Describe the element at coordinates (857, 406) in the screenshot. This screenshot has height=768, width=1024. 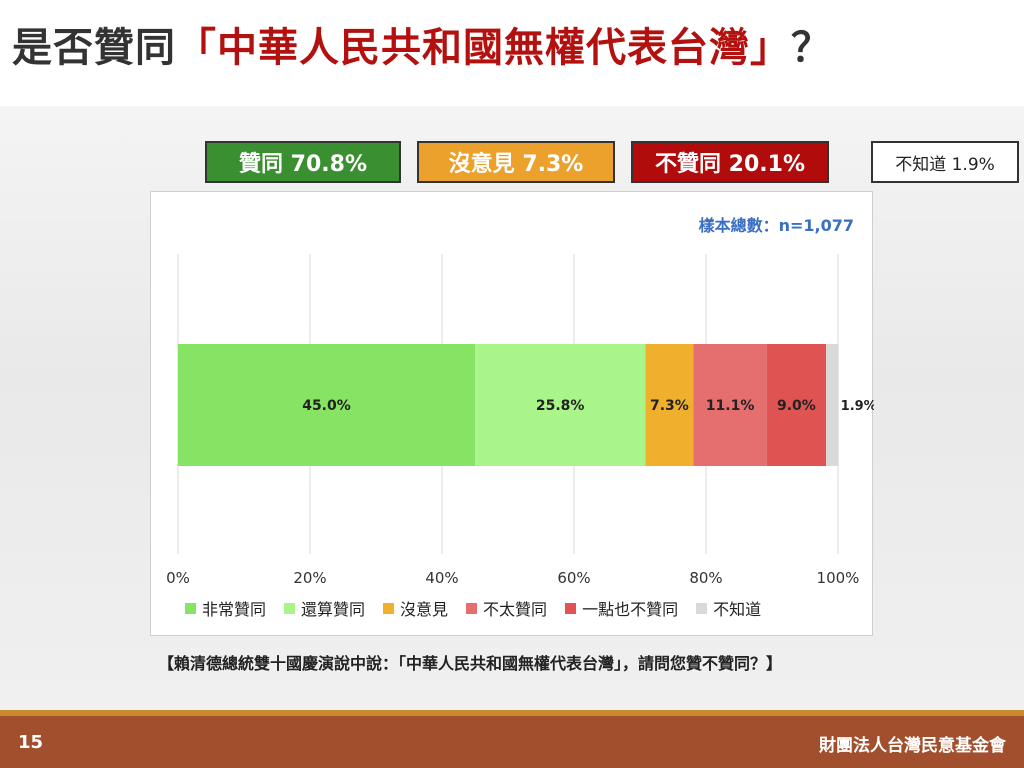
I see `data-label: 1.9%` at that location.